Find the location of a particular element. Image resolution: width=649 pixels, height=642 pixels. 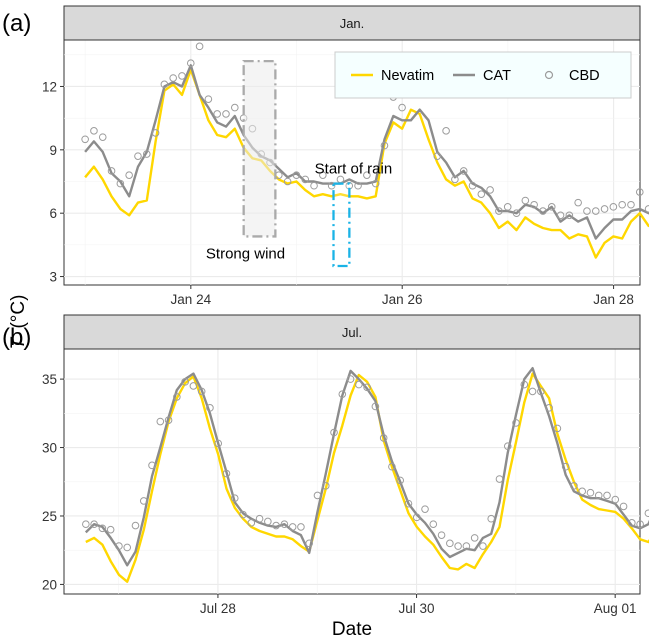

y-axis-title-unit: (°C) is located at coordinates (18, 312).